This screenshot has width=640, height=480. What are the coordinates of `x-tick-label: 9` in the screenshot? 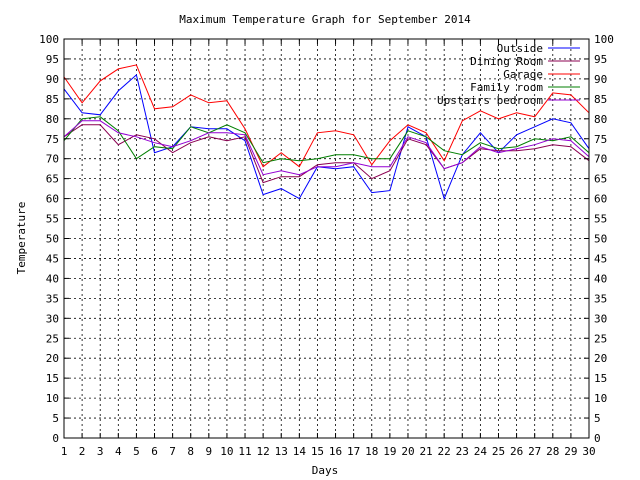 It's located at (209, 451).